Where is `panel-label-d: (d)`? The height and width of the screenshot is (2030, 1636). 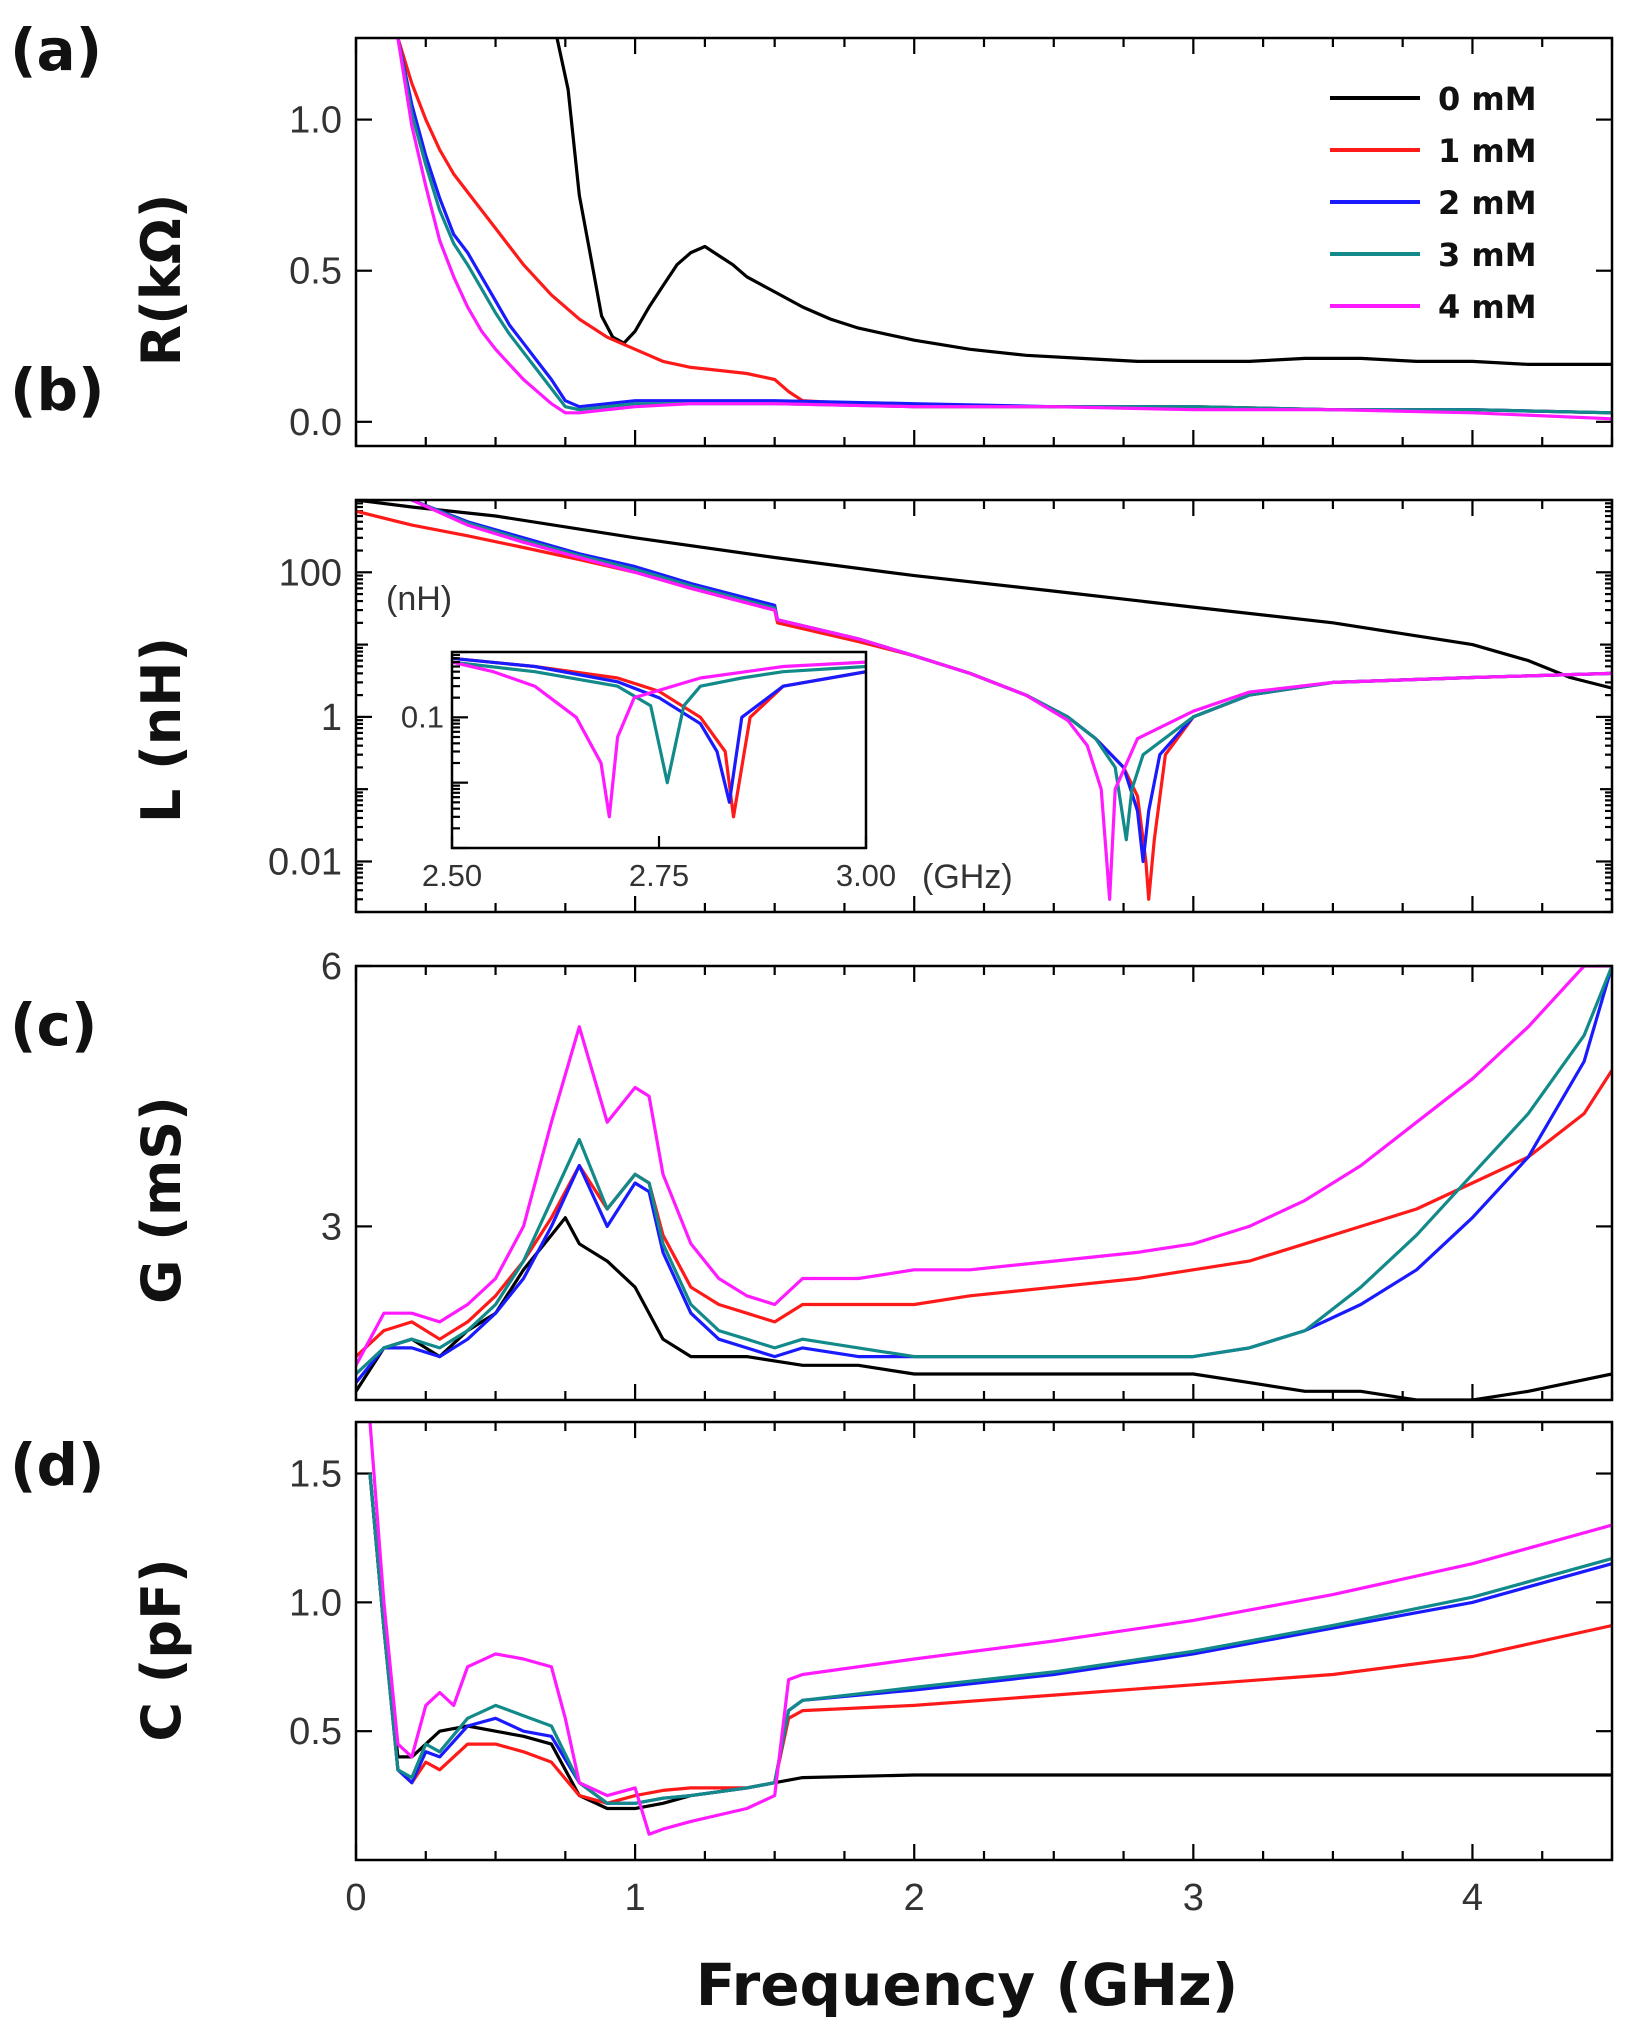
panel-label-d: (d) is located at coordinates (57, 1465).